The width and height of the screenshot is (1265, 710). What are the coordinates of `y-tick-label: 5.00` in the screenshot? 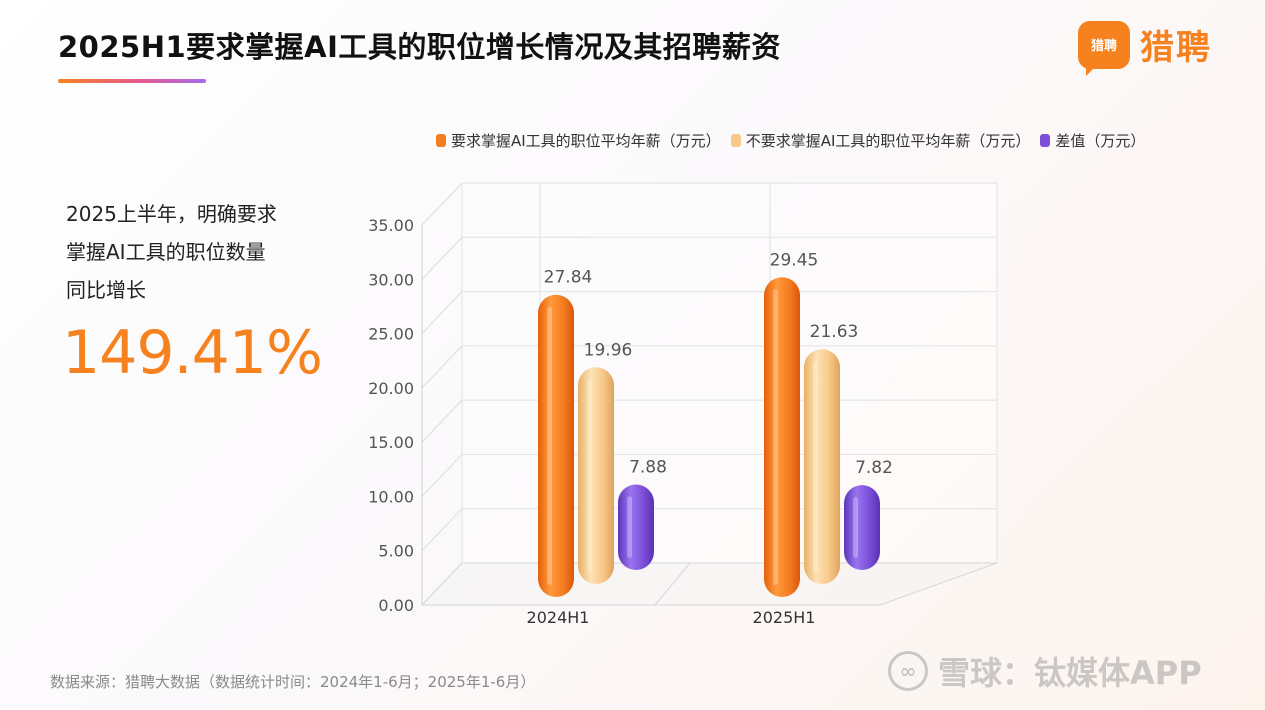 It's located at (396, 551).